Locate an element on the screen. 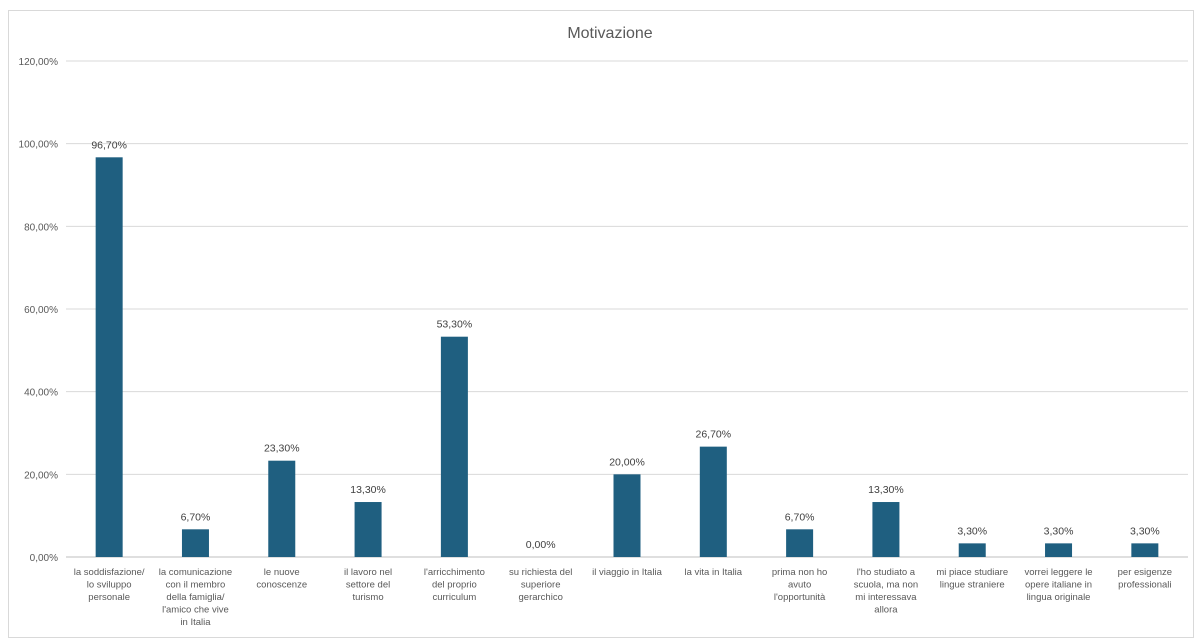 The width and height of the screenshot is (1203, 641). data-label: 20,00% is located at coordinates (627, 462).